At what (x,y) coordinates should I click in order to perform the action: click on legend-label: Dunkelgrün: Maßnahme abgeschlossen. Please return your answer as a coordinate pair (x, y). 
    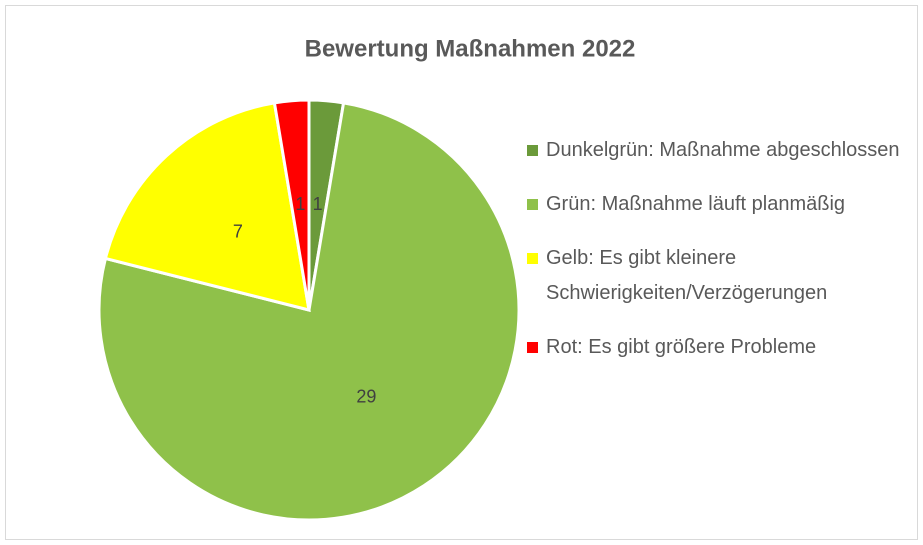
    Looking at the image, I should click on (723, 150).